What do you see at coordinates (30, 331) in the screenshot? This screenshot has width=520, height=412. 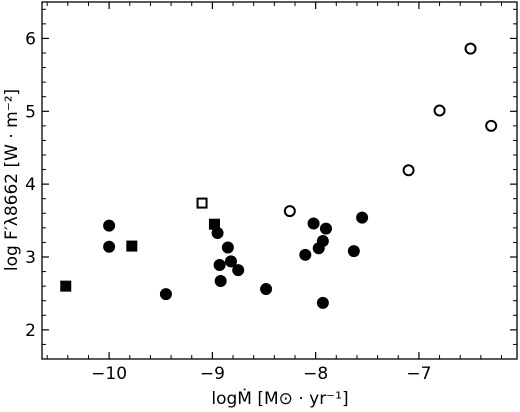 I see `y-tick-label: 2` at bounding box center [30, 331].